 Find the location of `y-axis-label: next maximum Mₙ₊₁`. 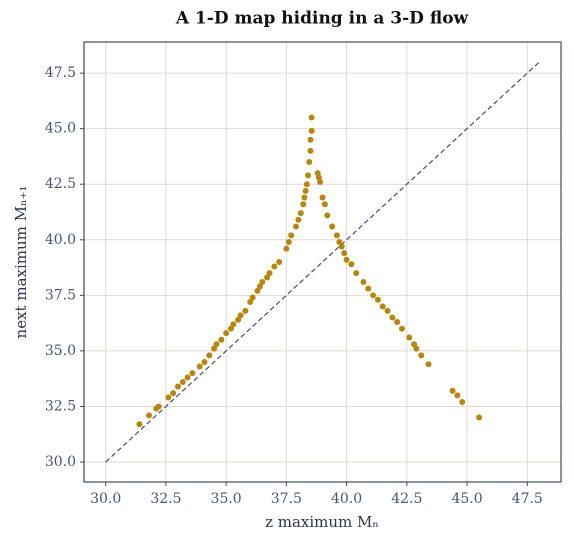

y-axis-label: next maximum Mₙ₊₁ is located at coordinates (21, 262).